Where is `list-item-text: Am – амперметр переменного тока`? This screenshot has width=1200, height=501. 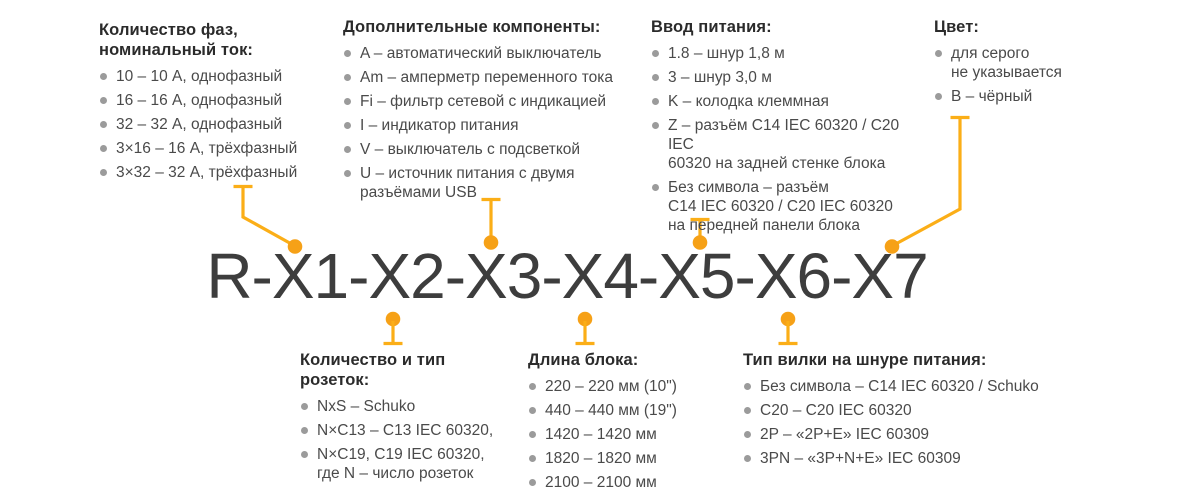 list-item-text: Am – амперметр переменного тока is located at coordinates (486, 77).